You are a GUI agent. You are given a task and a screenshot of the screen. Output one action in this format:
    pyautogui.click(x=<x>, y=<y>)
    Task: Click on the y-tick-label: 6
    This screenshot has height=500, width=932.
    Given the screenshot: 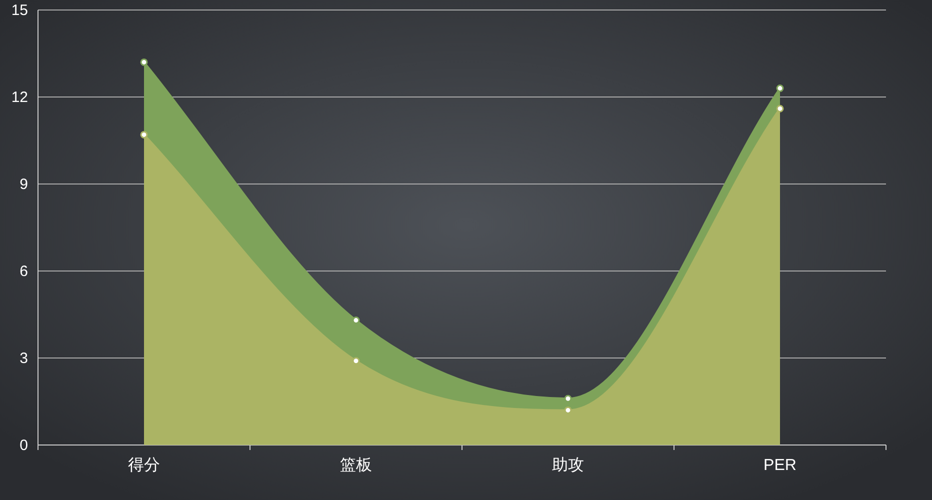 What is the action you would take?
    pyautogui.click(x=24, y=271)
    